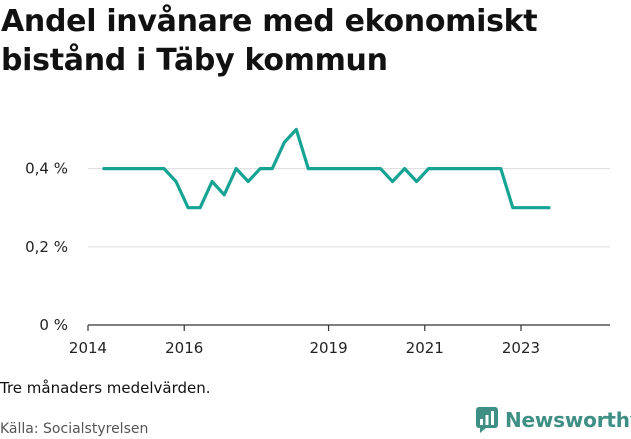  I want to click on y-axis-ticks: 0 % 0,2 % 0,4 %, so click(46, 247).